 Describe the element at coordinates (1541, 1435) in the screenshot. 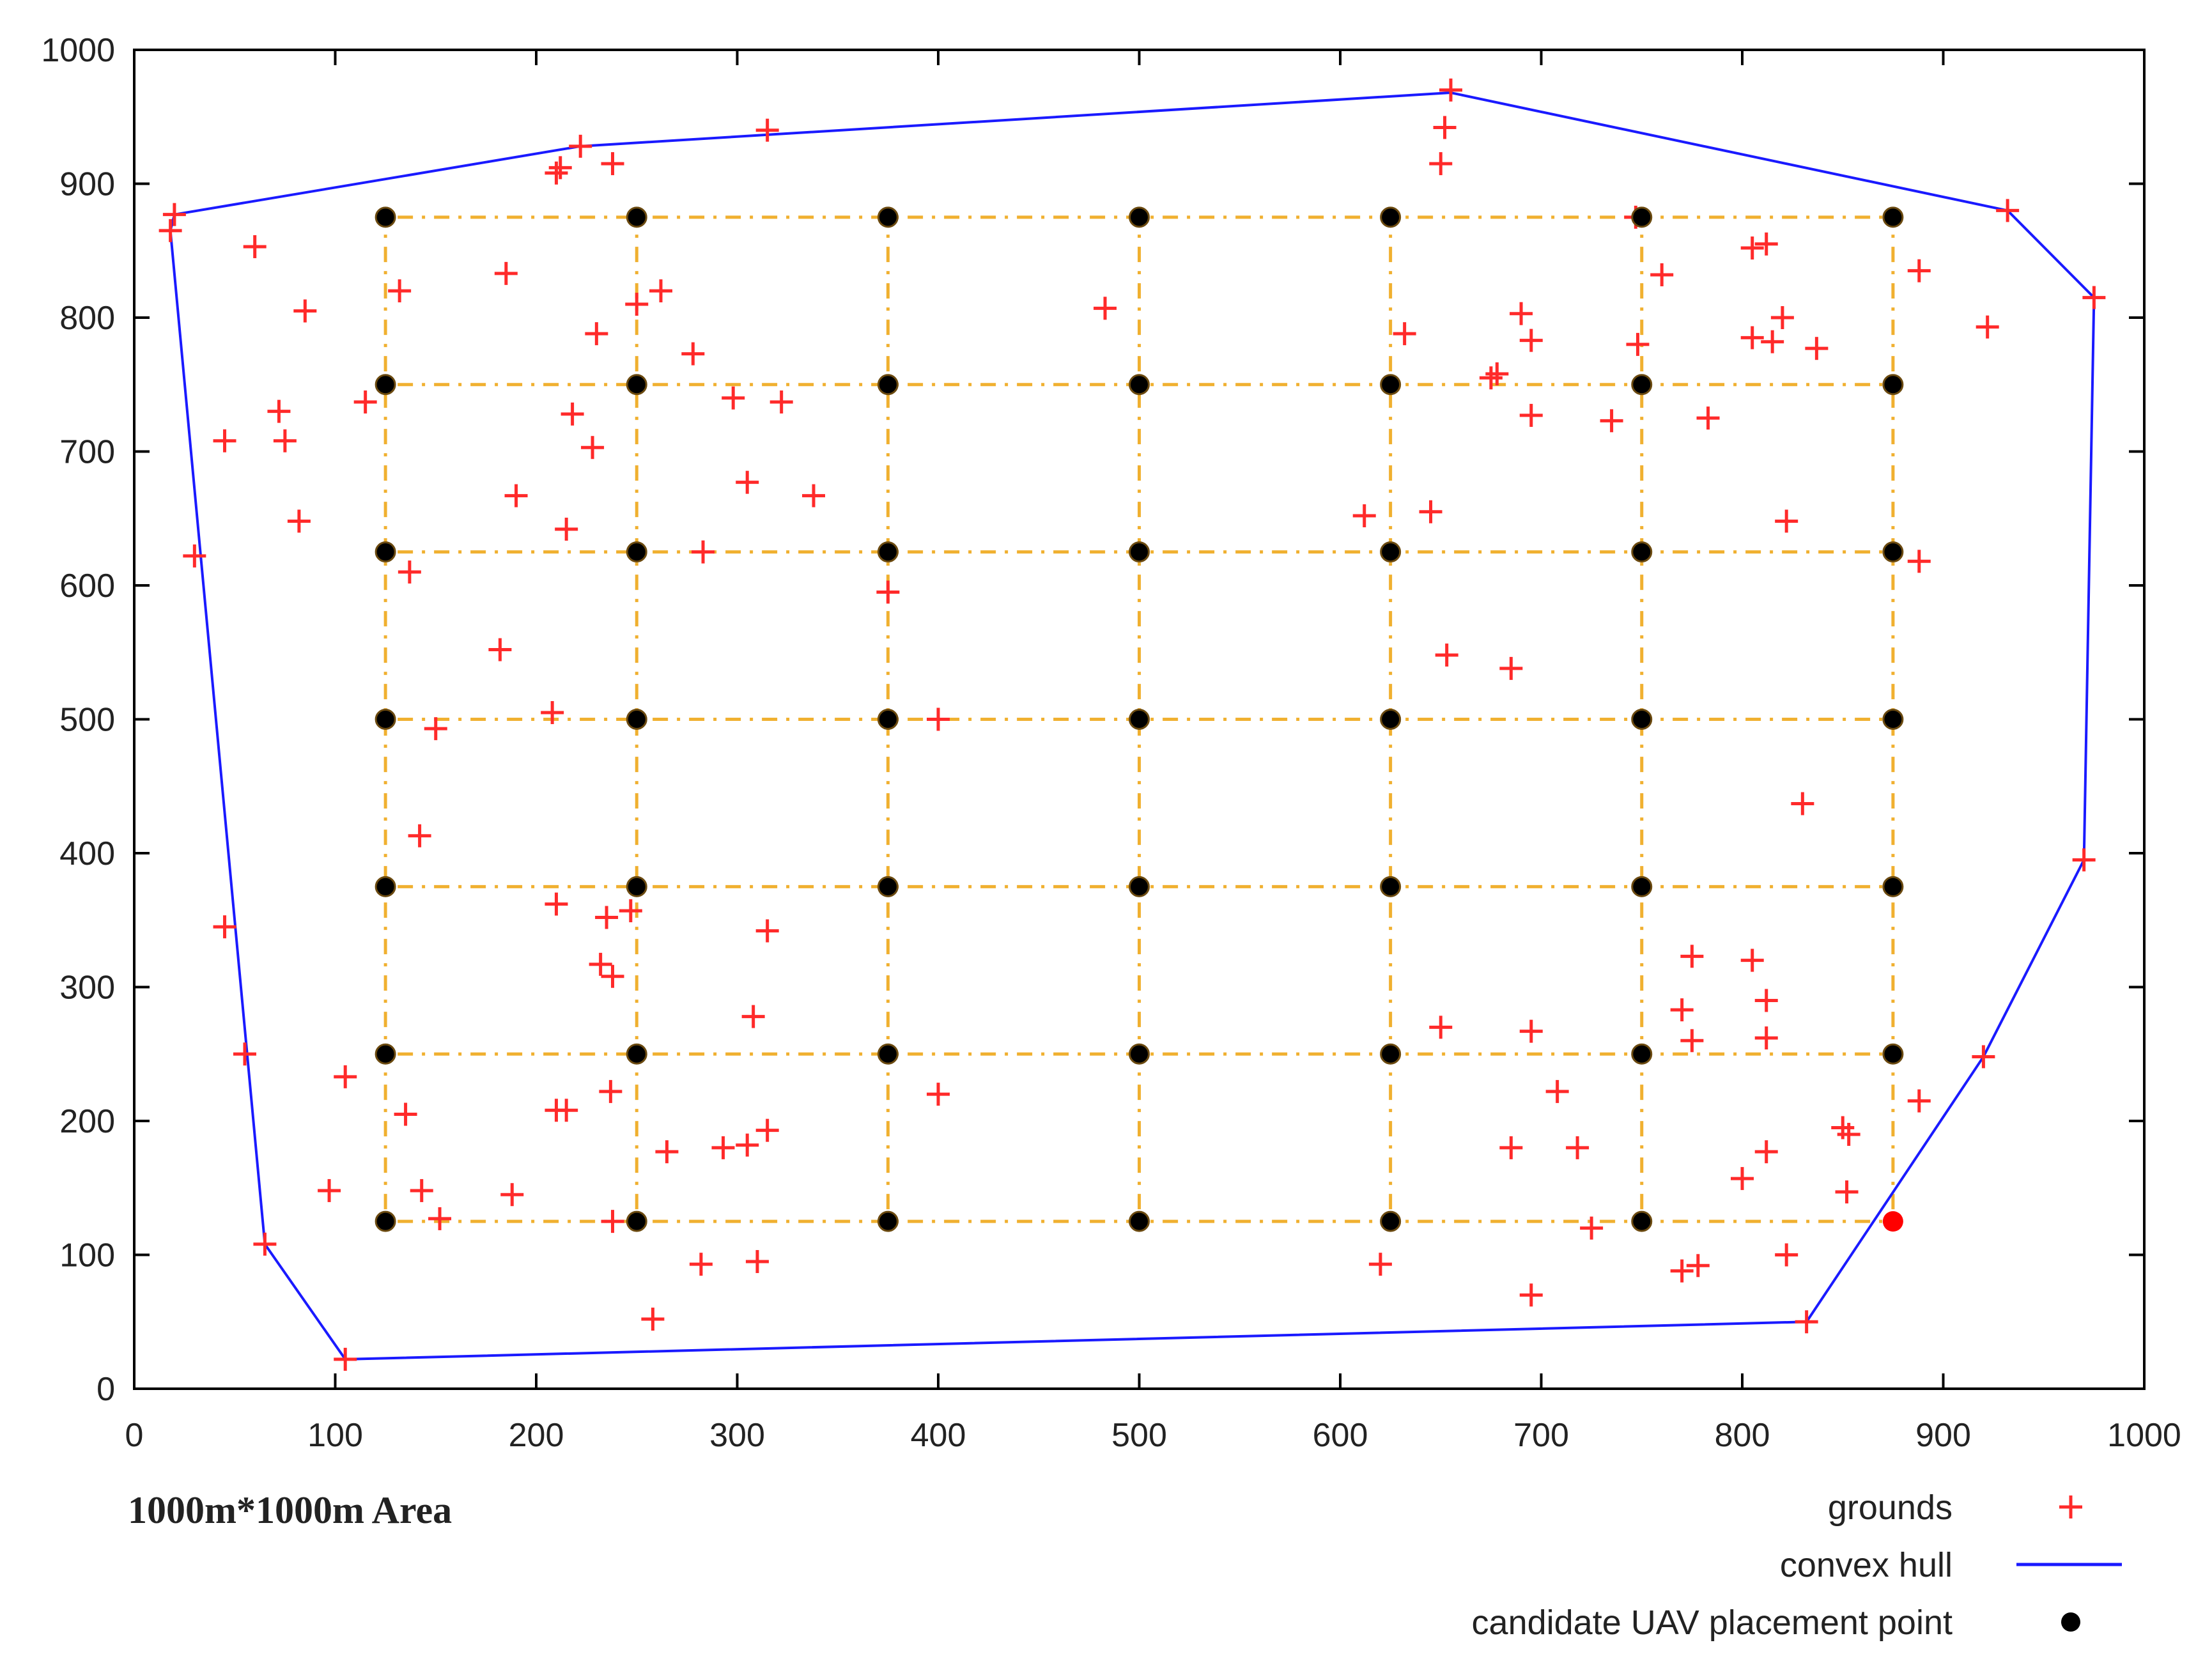

I see `x-tick-label: 700` at that location.